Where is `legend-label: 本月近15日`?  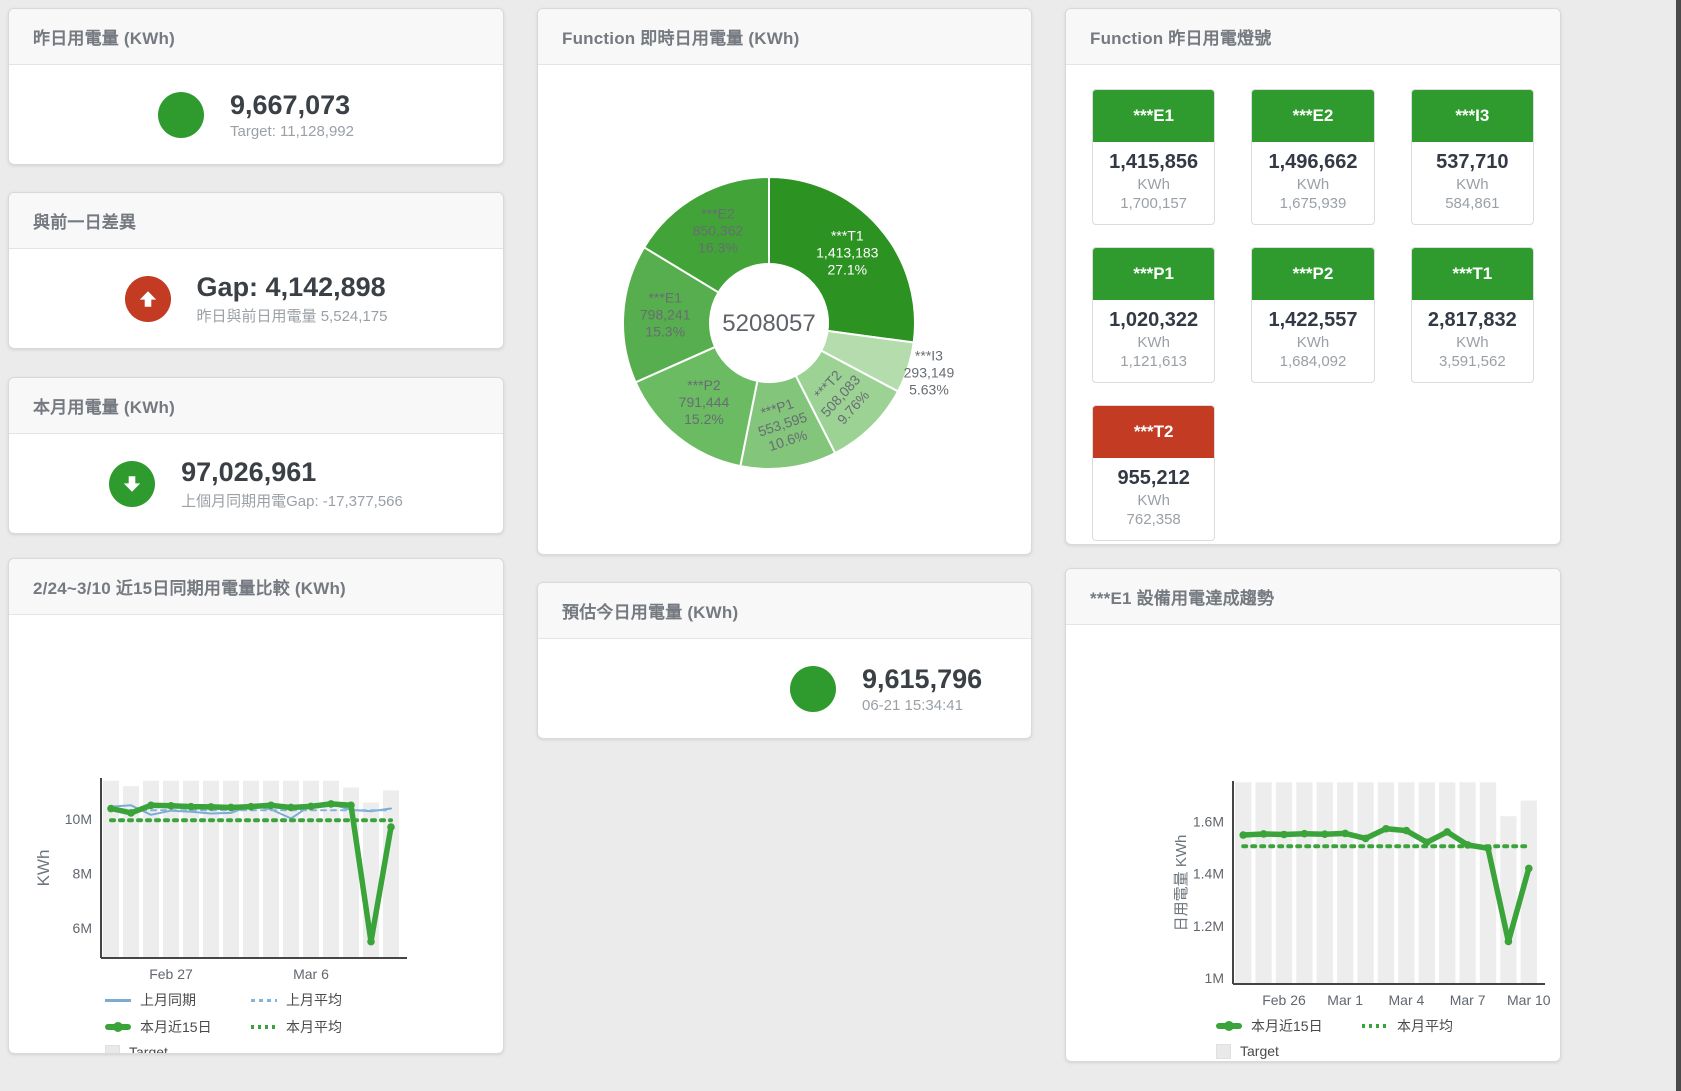 legend-label: 本月近15日 is located at coordinates (1287, 1026).